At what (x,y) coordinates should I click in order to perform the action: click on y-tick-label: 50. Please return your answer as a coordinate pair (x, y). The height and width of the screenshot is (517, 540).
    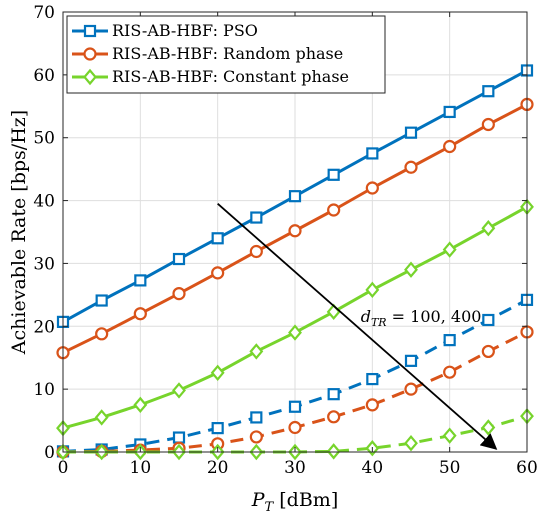
    Looking at the image, I should click on (44, 139).